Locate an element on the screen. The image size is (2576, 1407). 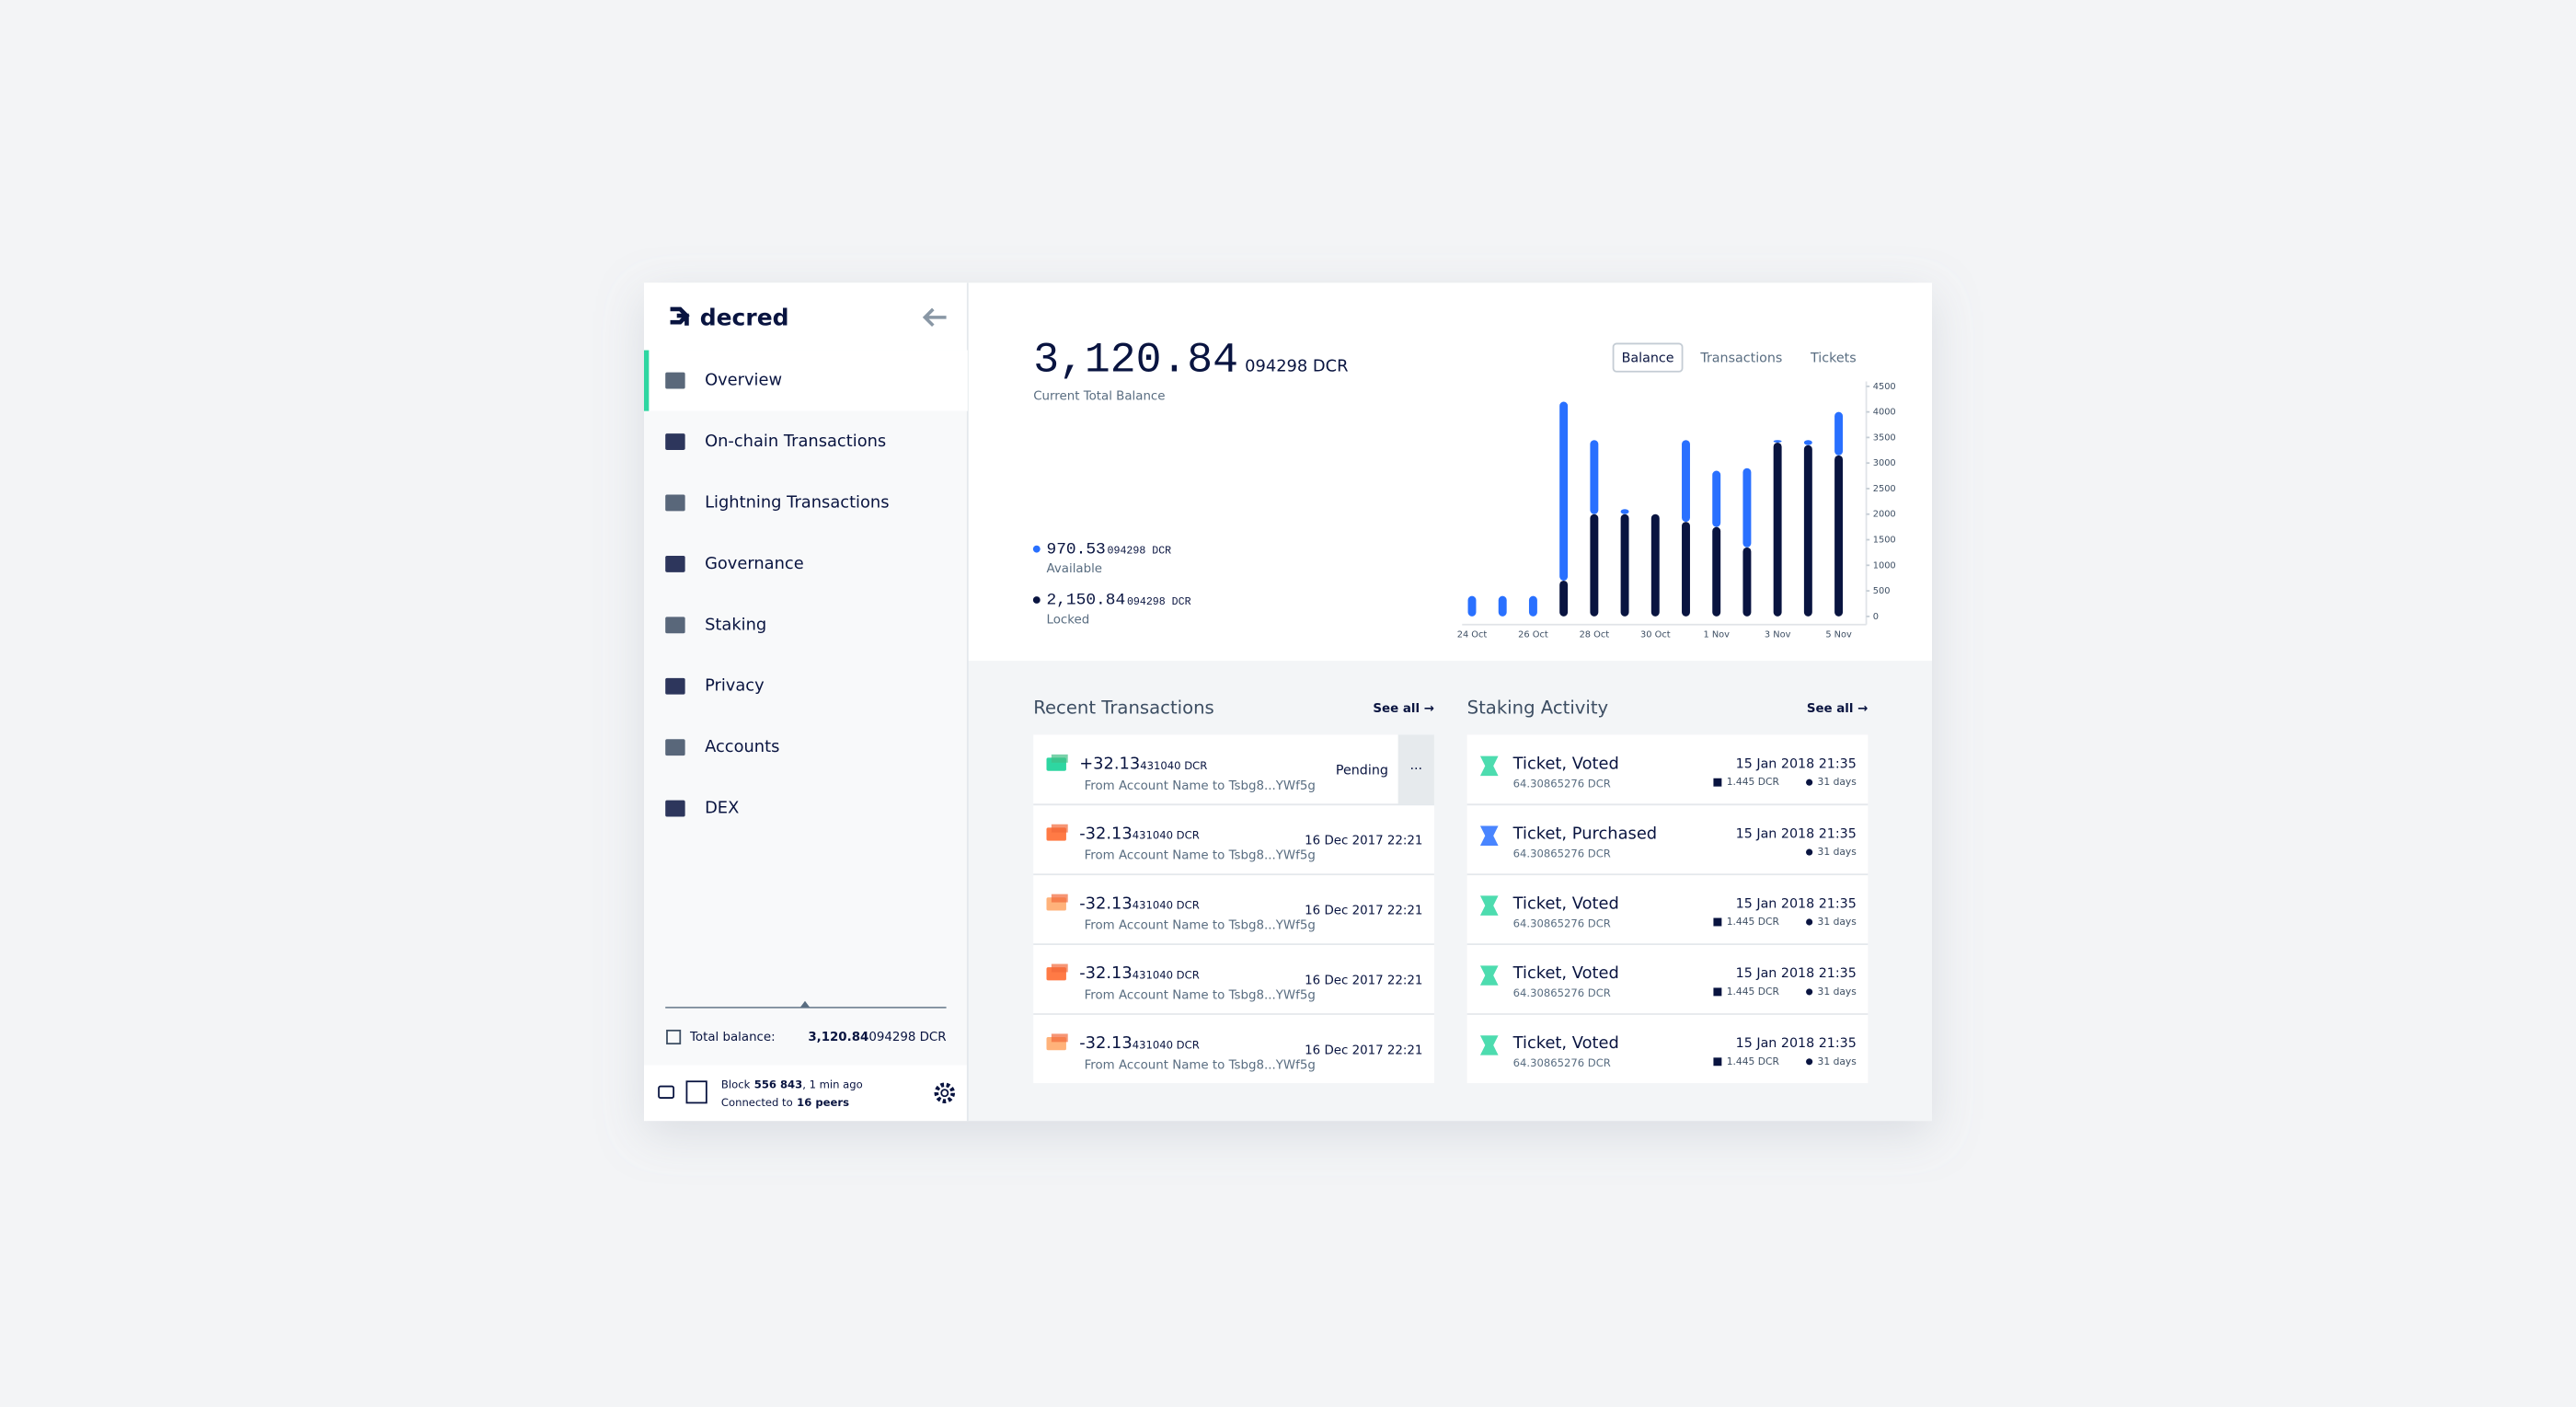
ticket-title: Ticket, Voted is located at coordinates (1565, 764).